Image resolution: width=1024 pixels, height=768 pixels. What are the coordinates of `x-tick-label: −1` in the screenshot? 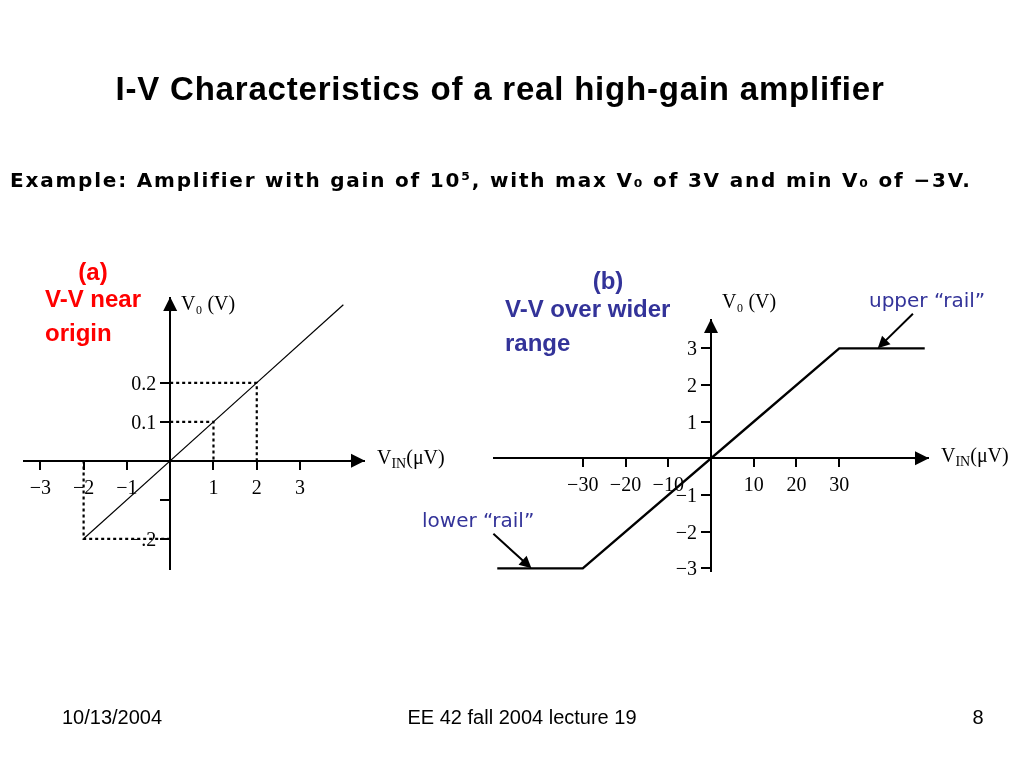 It's located at (127, 486).